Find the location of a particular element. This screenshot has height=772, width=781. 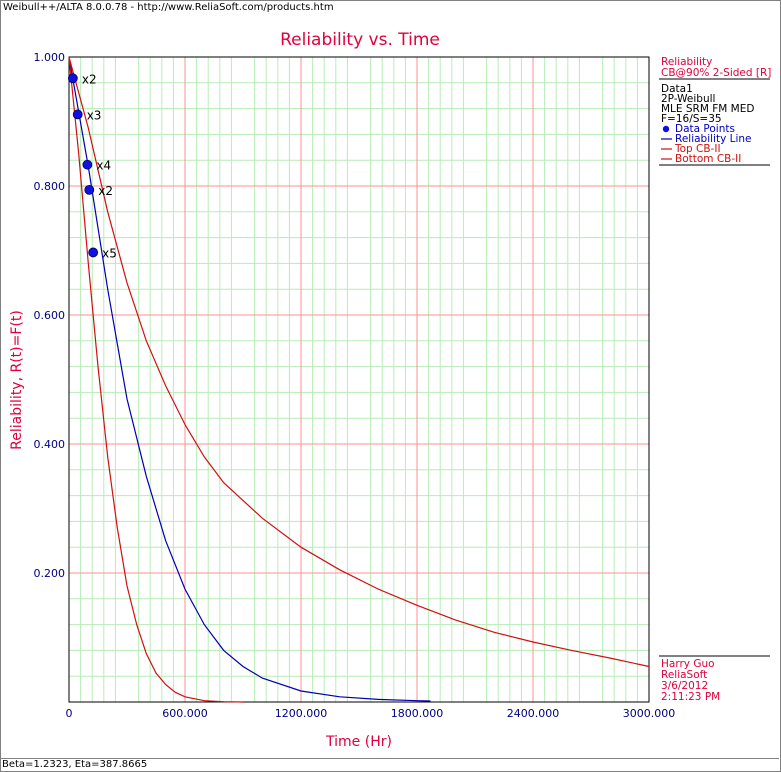

info-time: 2:11:23 PM is located at coordinates (691, 697).